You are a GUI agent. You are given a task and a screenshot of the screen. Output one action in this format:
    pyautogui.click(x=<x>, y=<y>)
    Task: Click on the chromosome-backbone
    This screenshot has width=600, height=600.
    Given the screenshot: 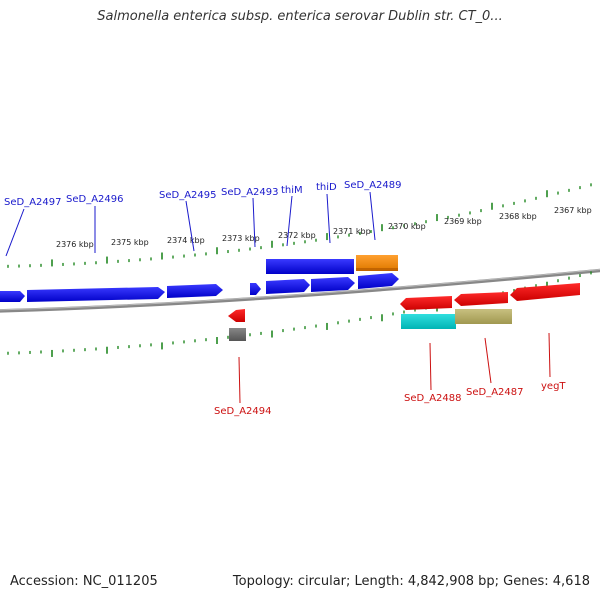 What is the action you would take?
    pyautogui.click(x=300, y=290)
    